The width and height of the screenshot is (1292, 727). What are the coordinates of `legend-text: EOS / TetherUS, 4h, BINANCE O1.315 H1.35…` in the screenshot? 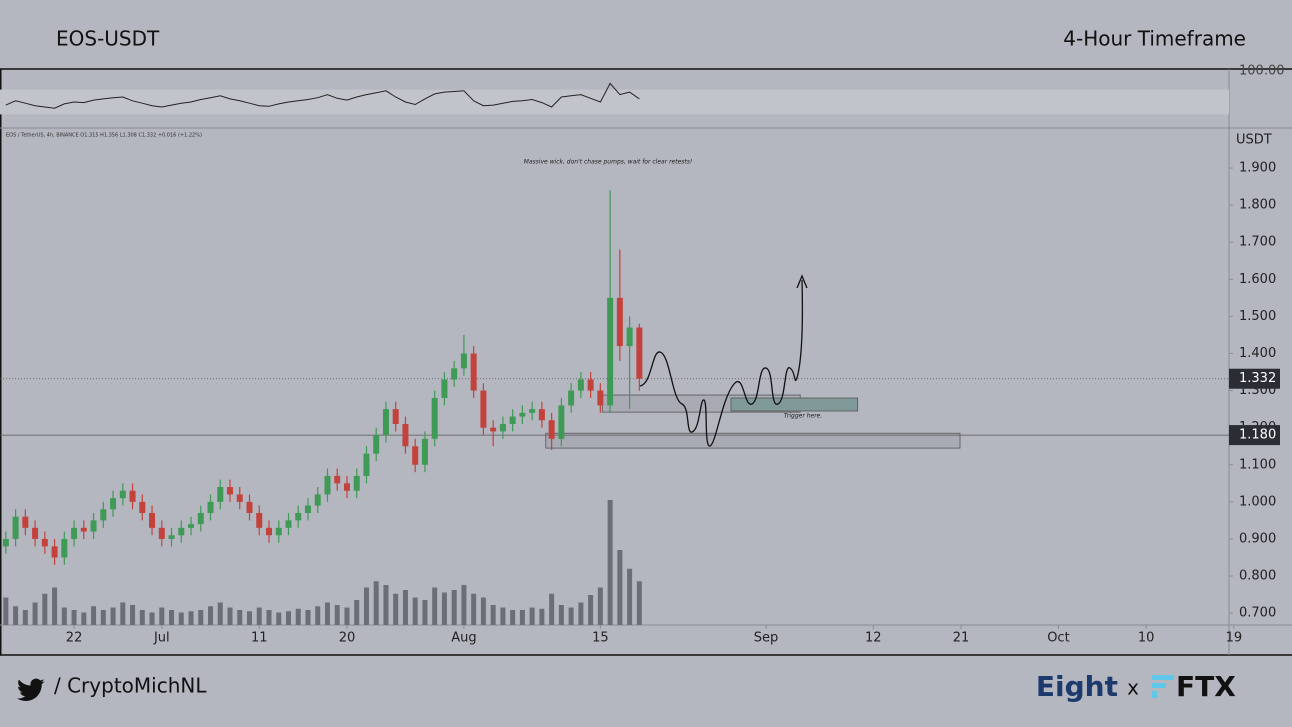 It's located at (104, 136).